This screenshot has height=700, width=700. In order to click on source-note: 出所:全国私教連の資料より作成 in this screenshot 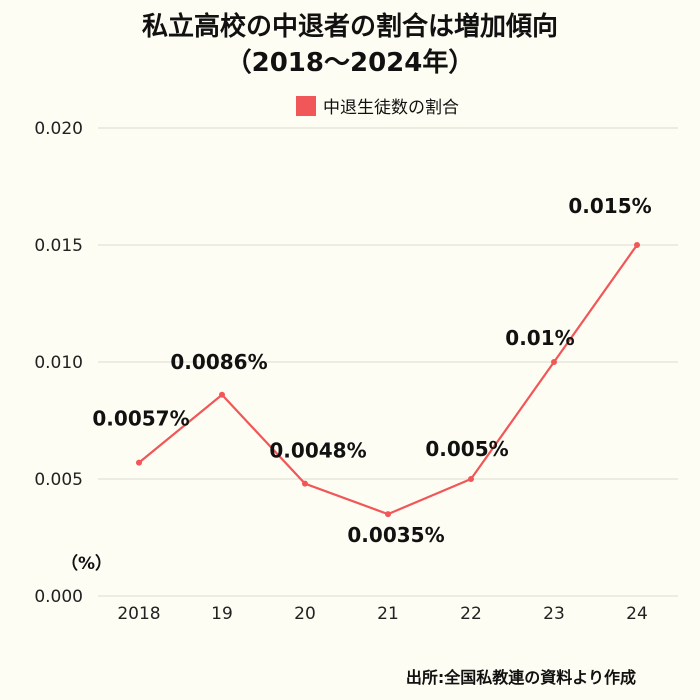, I will do `click(520, 677)`.